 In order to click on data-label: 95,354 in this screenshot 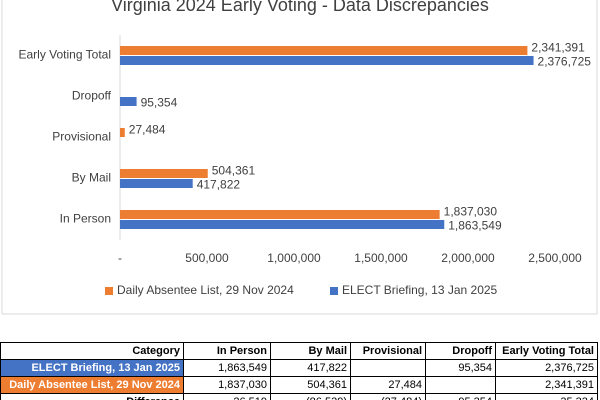, I will do `click(159, 103)`.